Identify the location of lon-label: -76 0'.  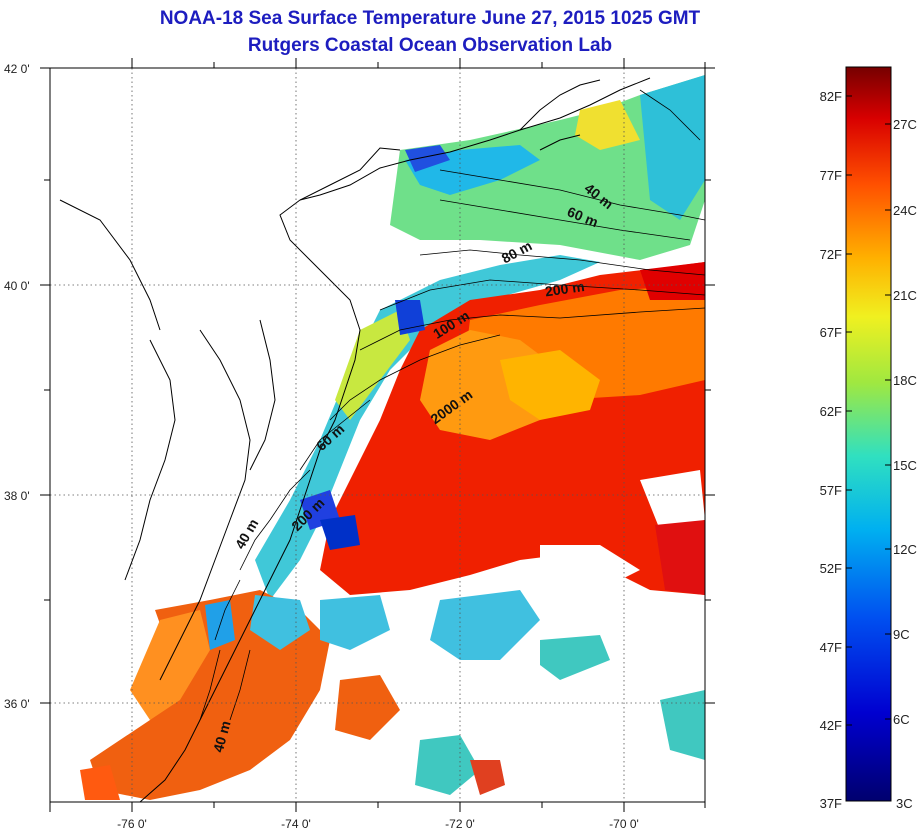
(132, 824).